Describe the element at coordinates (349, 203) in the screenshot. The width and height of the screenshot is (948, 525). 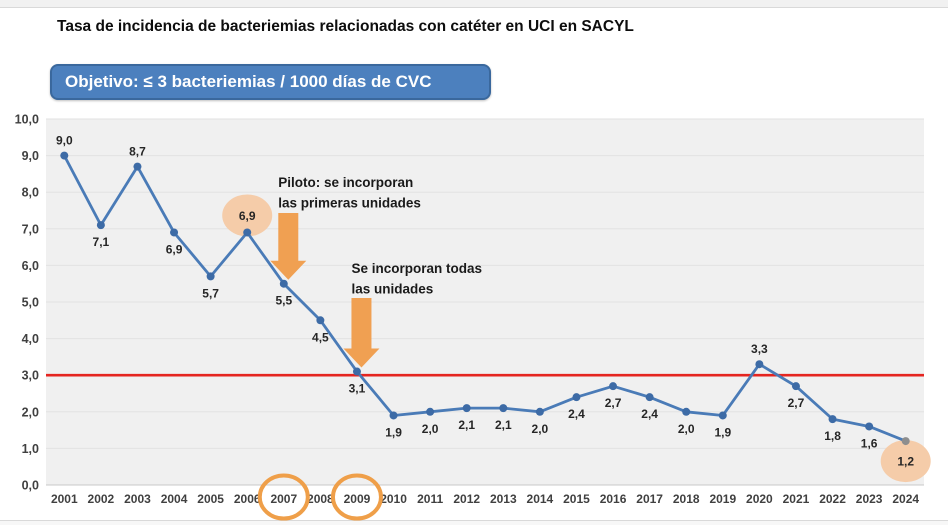
I see `annotation-text-2007: las primeras unidades` at that location.